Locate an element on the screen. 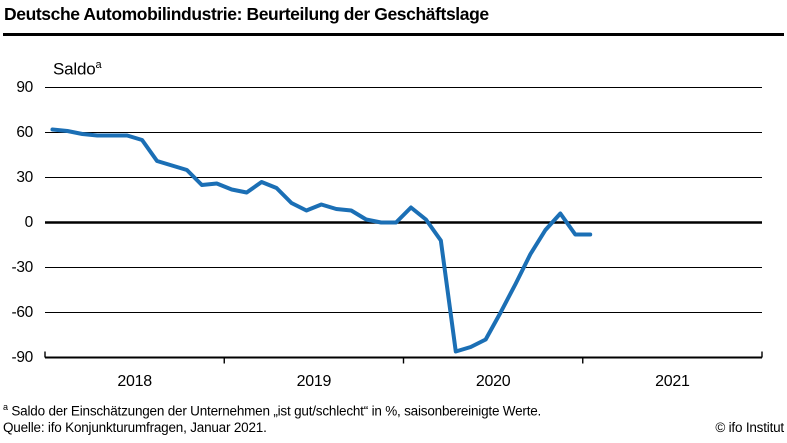 The height and width of the screenshot is (443, 787). x-axis-year-label: 2020 is located at coordinates (493, 381).